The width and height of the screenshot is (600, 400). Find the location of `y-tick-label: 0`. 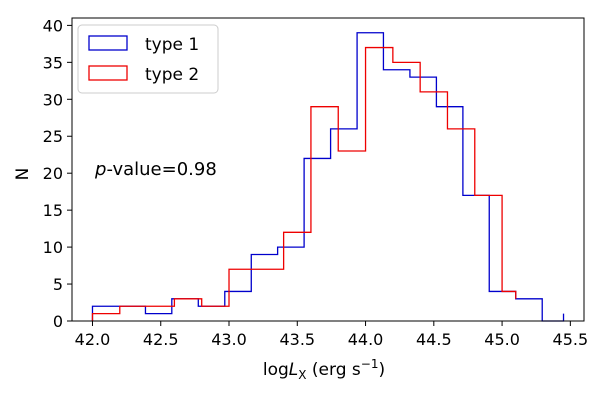

y-tick-label: 0 is located at coordinates (58, 321).